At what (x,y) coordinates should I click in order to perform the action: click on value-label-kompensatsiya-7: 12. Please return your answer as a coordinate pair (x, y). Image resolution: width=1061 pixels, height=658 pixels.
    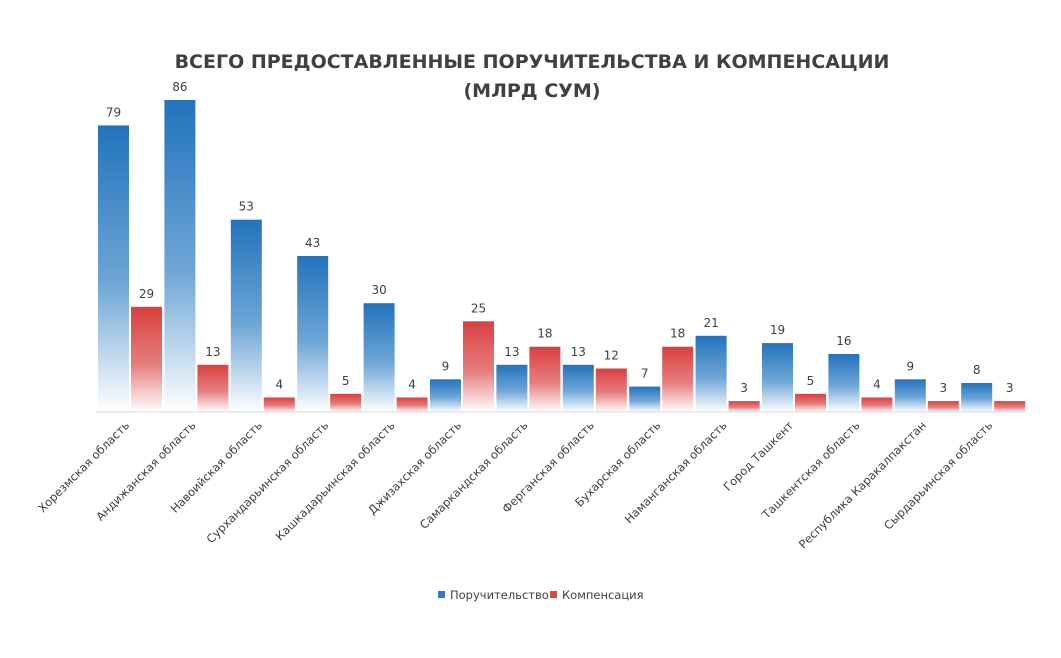
    Looking at the image, I should click on (611, 356).